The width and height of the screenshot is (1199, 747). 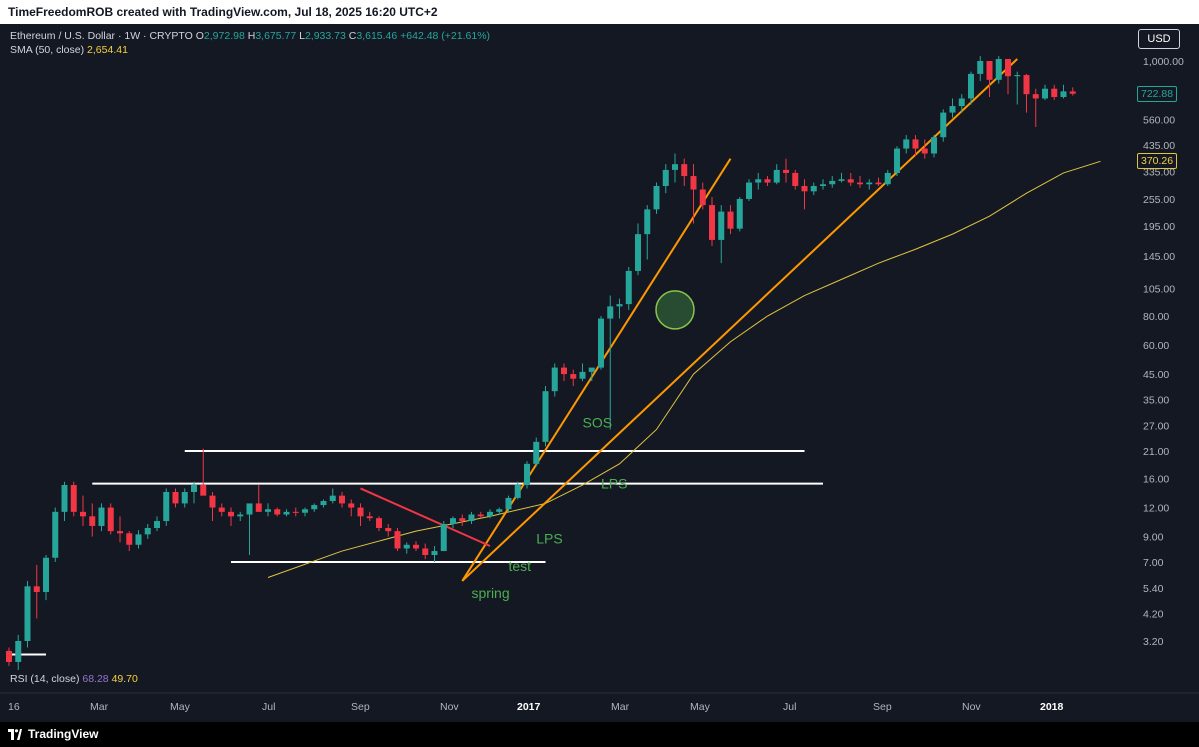 I want to click on sma-legend: SMA (50, close) 2,654.41, so click(x=69, y=50).